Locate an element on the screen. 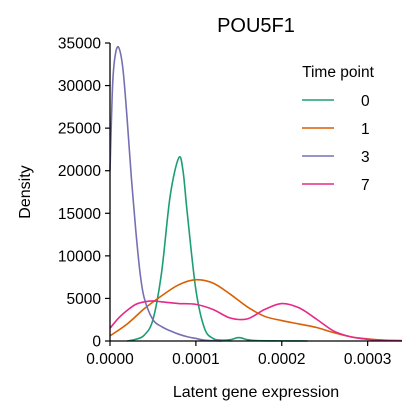 The image size is (416, 415). legend-title: Time point is located at coordinates (338, 72).